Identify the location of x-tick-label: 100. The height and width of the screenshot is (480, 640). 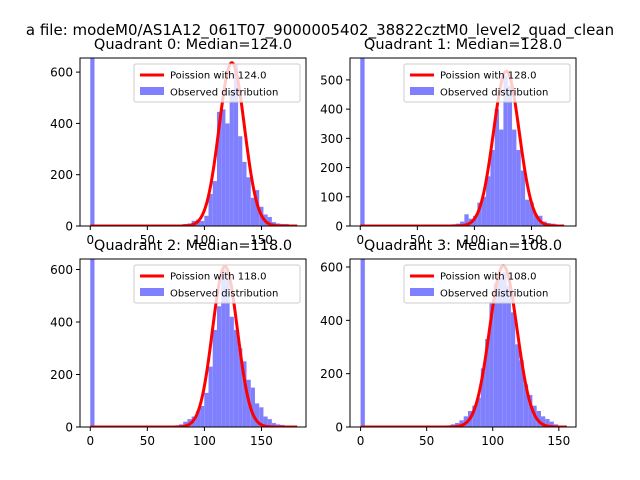
(474, 240).